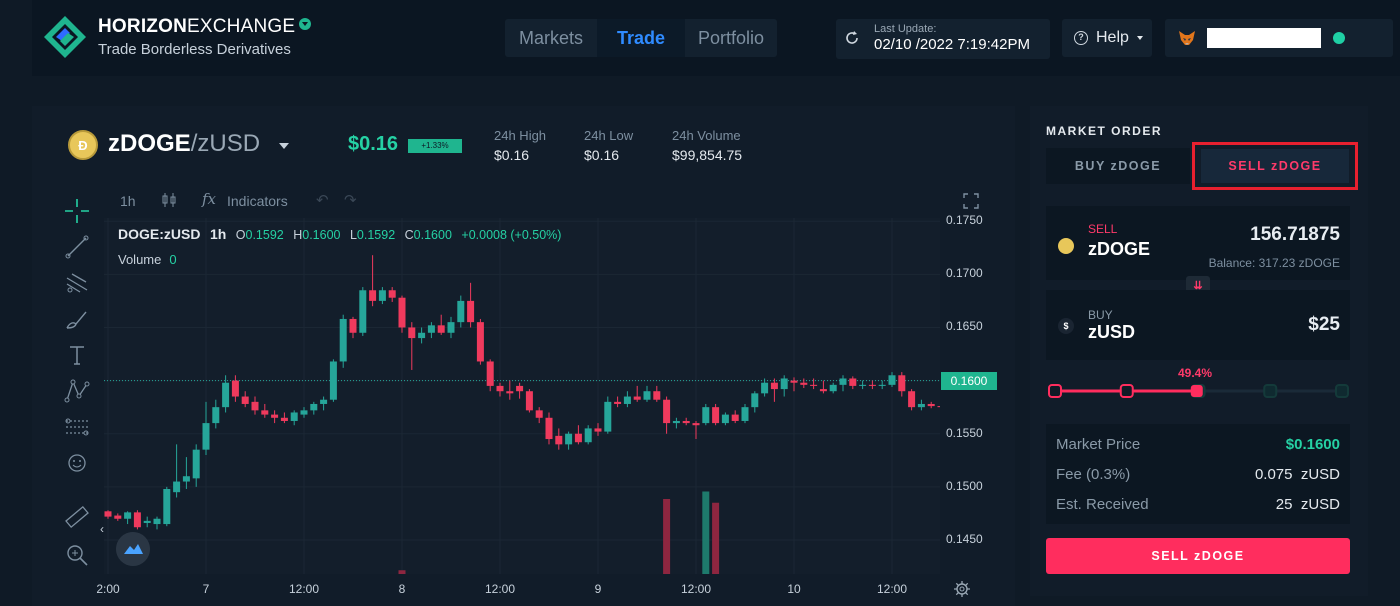 This screenshot has height=606, width=1400. Describe the element at coordinates (1339, 38) in the screenshot. I see `connection-status-dot` at that location.